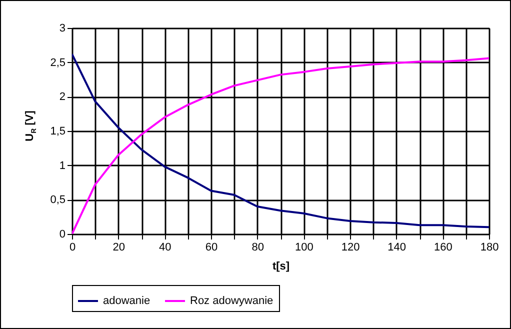 The image size is (511, 329). I want to click on y-tick-label: 3, so click(62, 28).